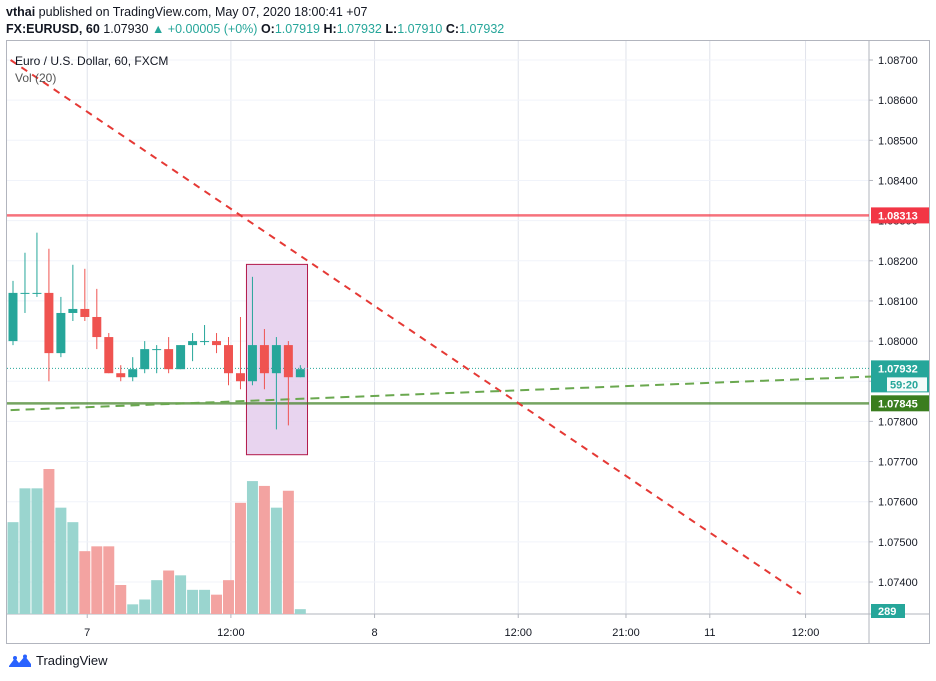 The width and height of the screenshot is (936, 681). Describe the element at coordinates (898, 369) in the screenshot. I see `last-price-label-text: 1.07932` at that location.